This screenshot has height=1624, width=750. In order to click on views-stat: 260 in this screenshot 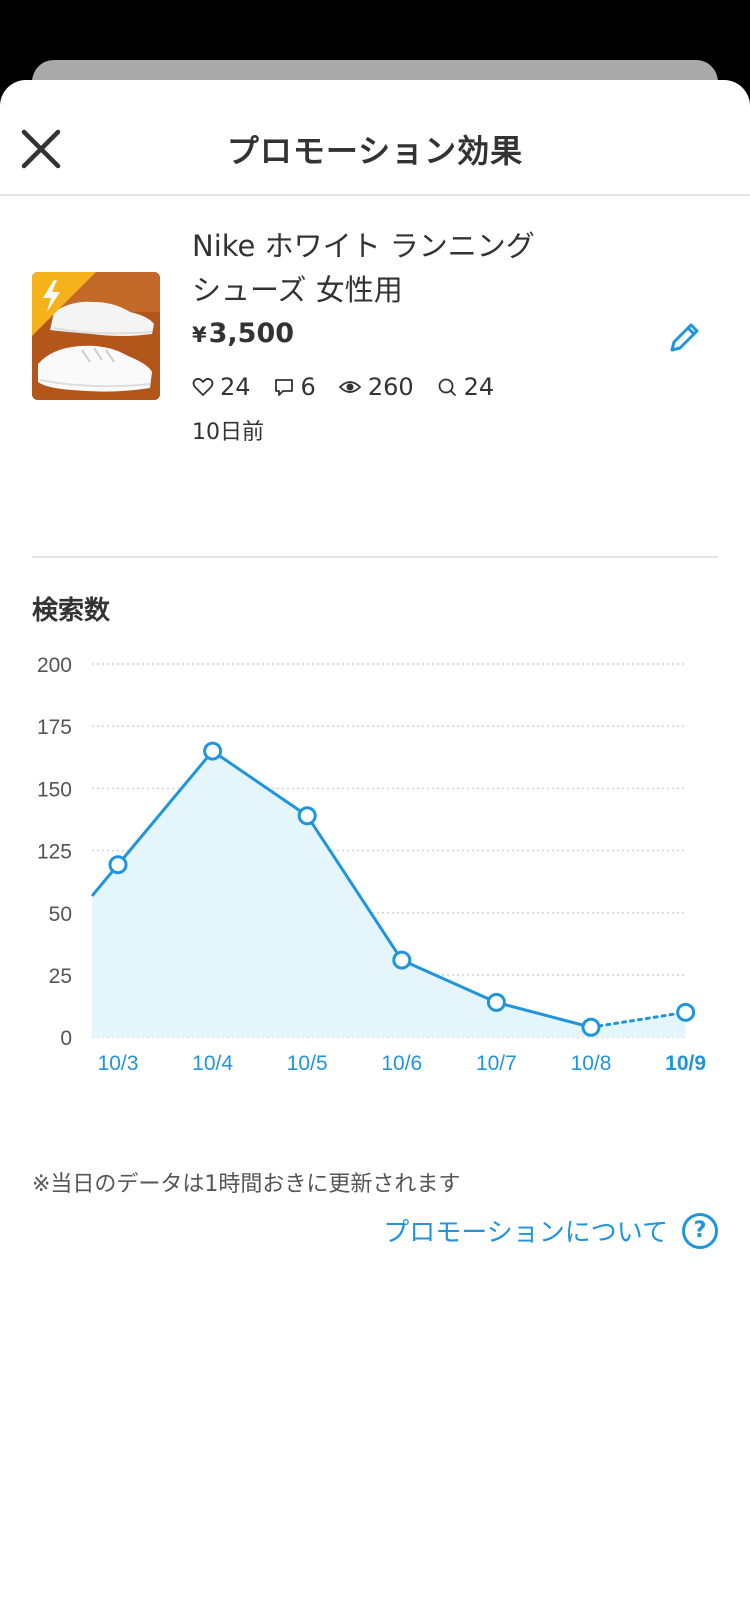, I will do `click(376, 387)`.